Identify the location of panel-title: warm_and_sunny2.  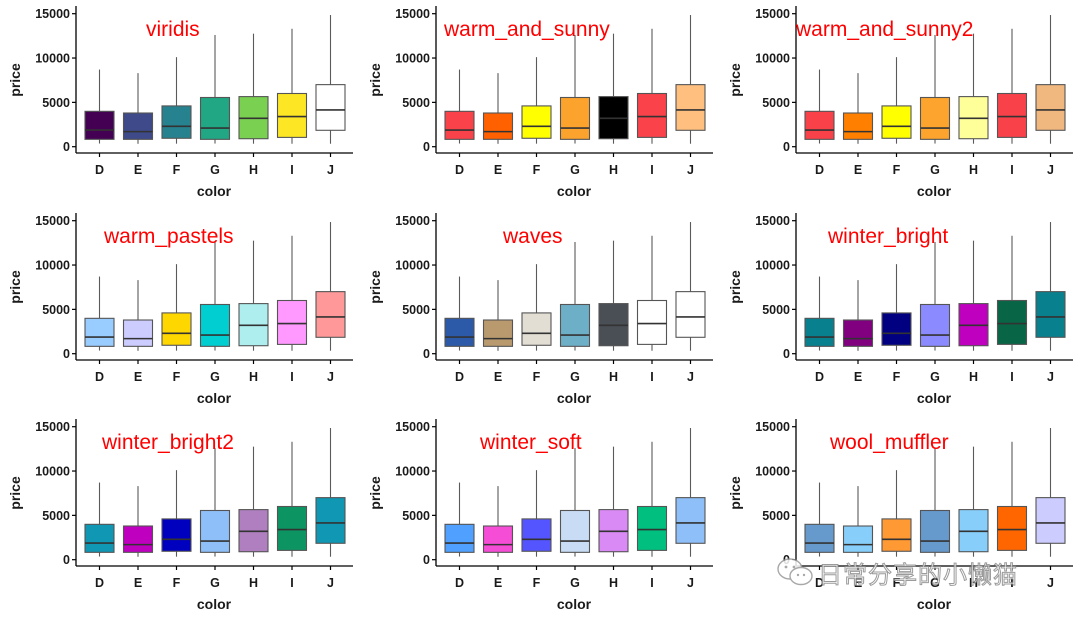
(884, 29).